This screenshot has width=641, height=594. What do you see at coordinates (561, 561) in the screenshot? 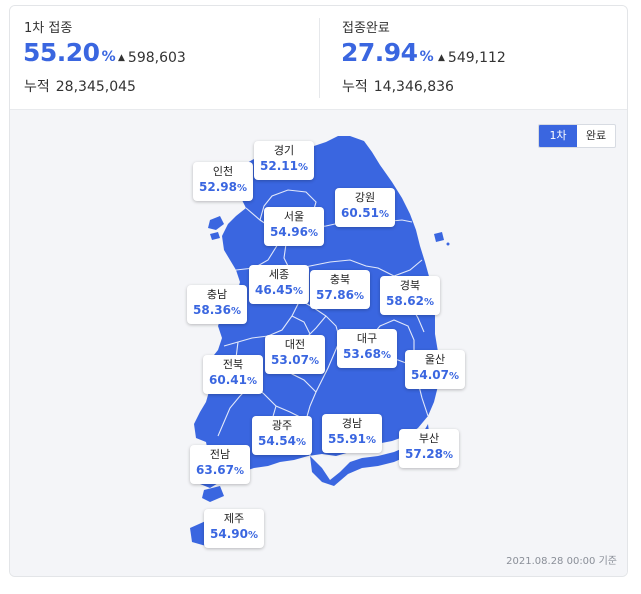
I see `update-timestamp: 2021.08.28 00:00 기준` at bounding box center [561, 561].